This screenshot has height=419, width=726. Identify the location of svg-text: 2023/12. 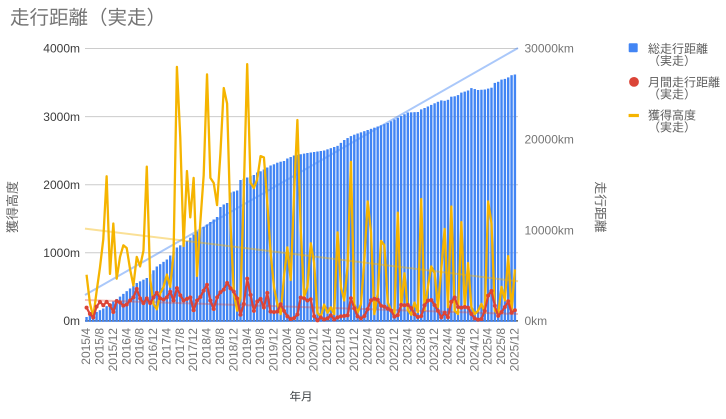
(434, 350).